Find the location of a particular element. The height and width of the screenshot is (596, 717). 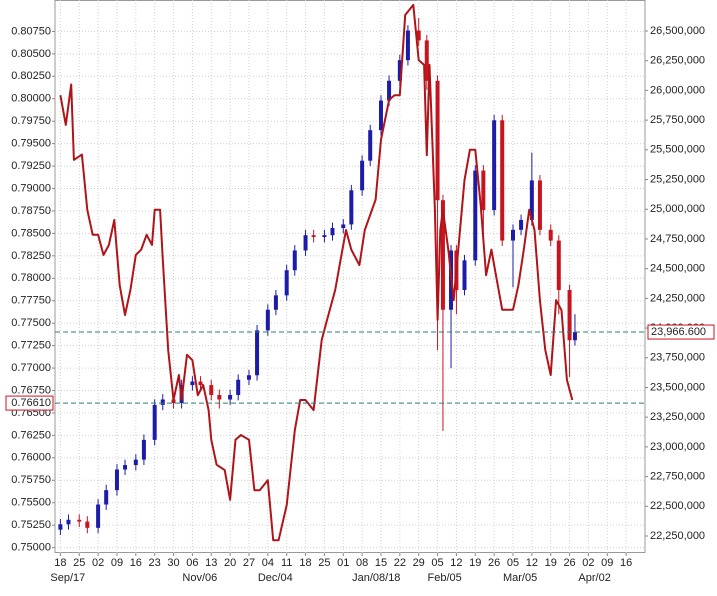

y2-tick-label: 24,750,000 is located at coordinates (677, 239).